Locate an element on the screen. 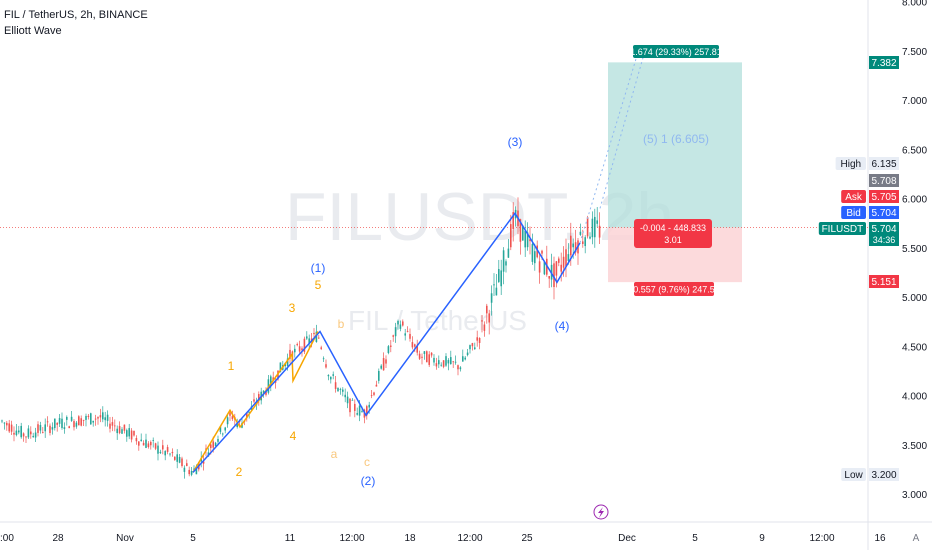 The image size is (932, 550). wave-label: 1 is located at coordinates (231, 366).